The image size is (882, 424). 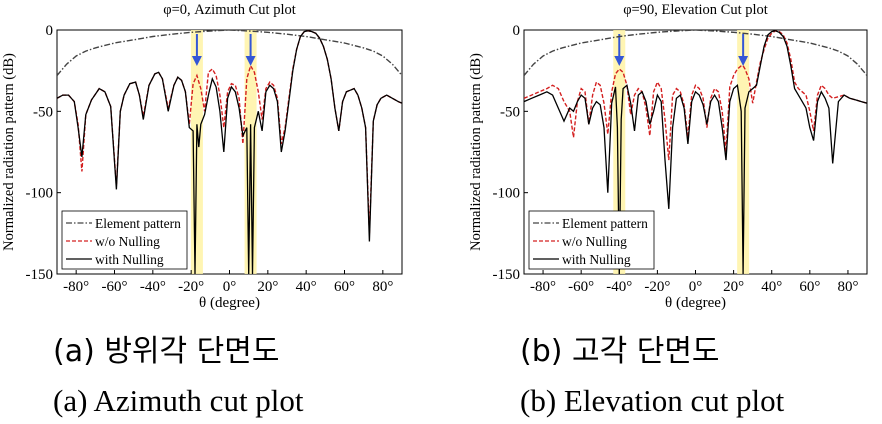 I want to click on caption-b-korean: (b) 고각 단면도, so click(x=620, y=351).